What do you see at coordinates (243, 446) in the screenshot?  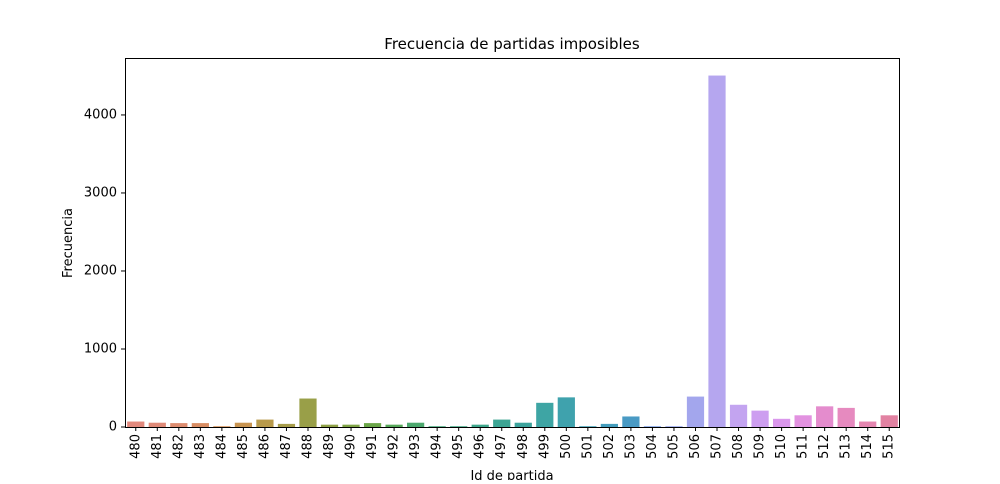 I see `x-tick-label: 485` at bounding box center [243, 446].